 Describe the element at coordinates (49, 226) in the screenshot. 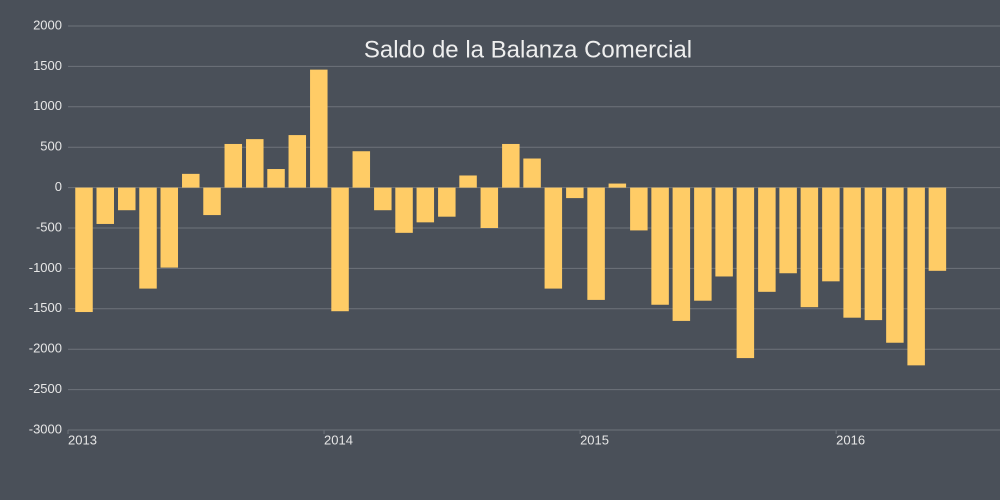

I see `y-tick-label: -500` at that location.